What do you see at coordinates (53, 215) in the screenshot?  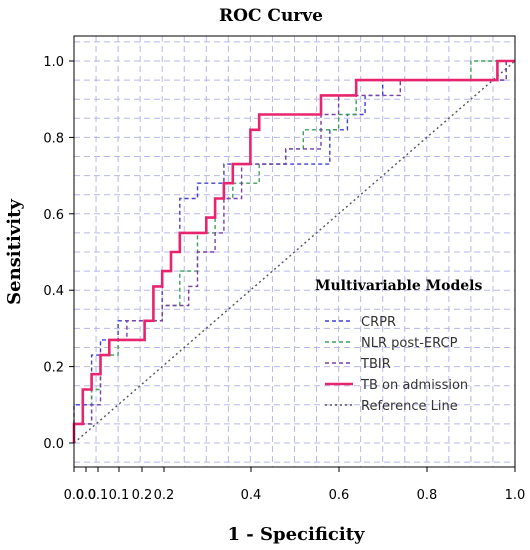 I see `y-tick-label: 0.6` at bounding box center [53, 215].